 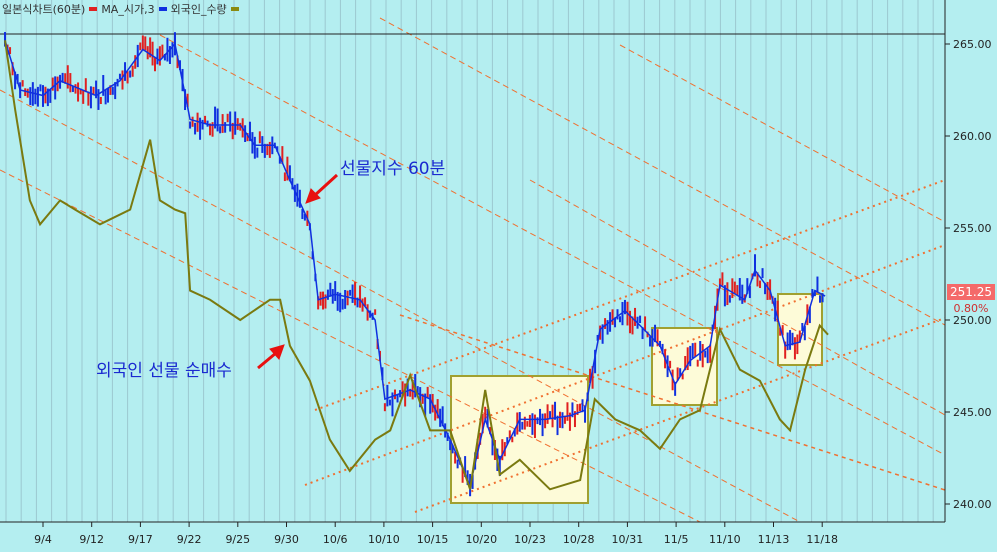 What do you see at coordinates (972, 228) in the screenshot?
I see `y-tick-label: 255.00` at bounding box center [972, 228].